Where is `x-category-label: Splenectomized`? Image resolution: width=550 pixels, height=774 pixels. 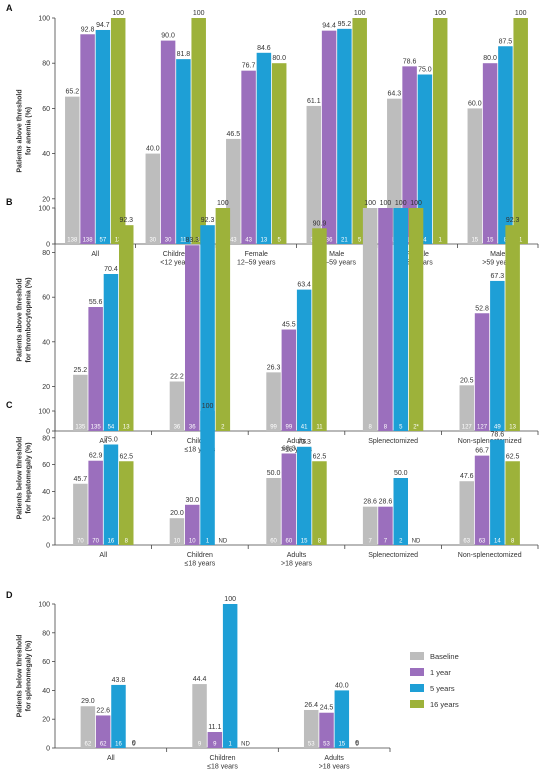 x-category-label: Splenectomized is located at coordinates (393, 441).